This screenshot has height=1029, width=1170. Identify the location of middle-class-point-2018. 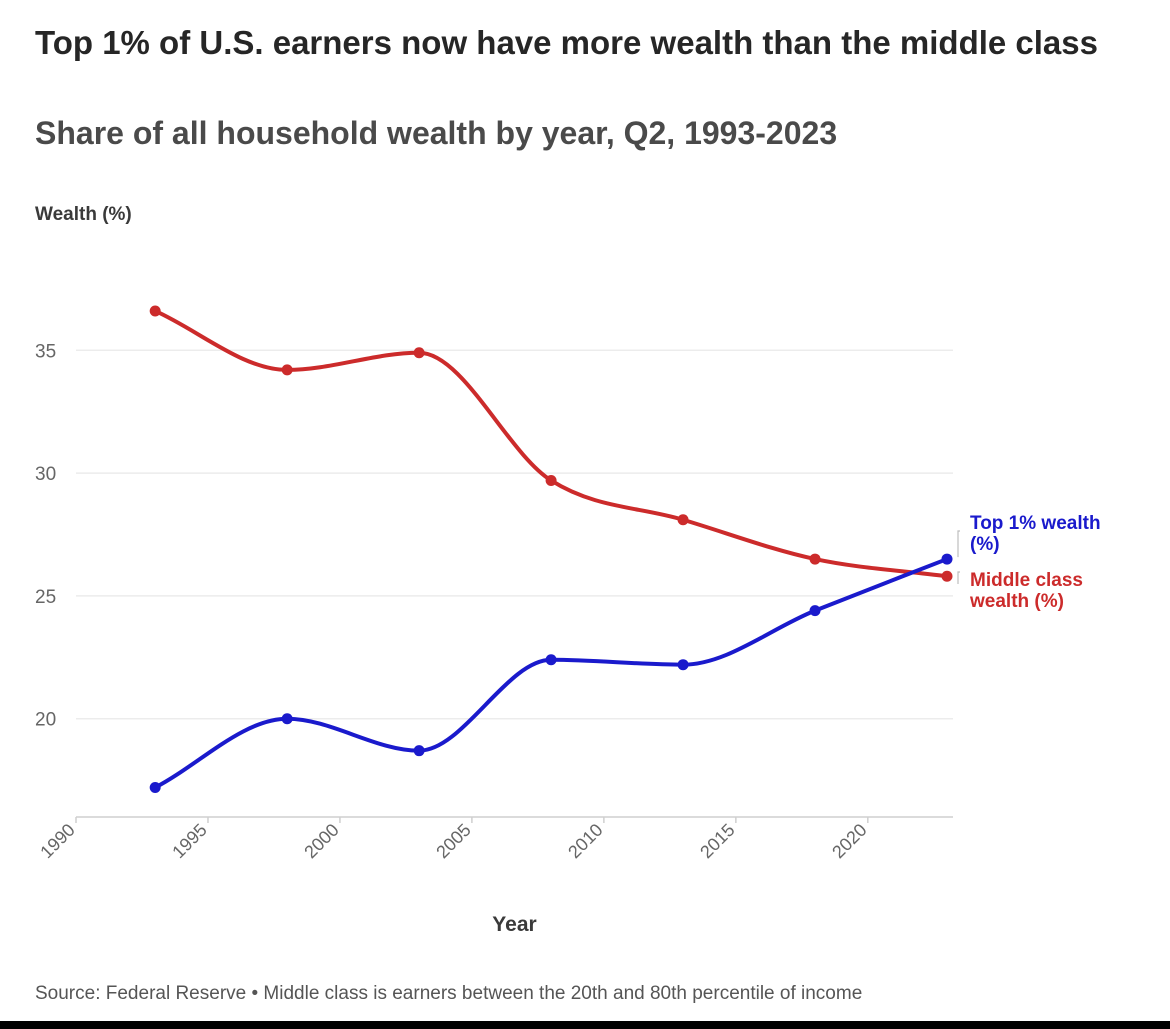
(815, 559).